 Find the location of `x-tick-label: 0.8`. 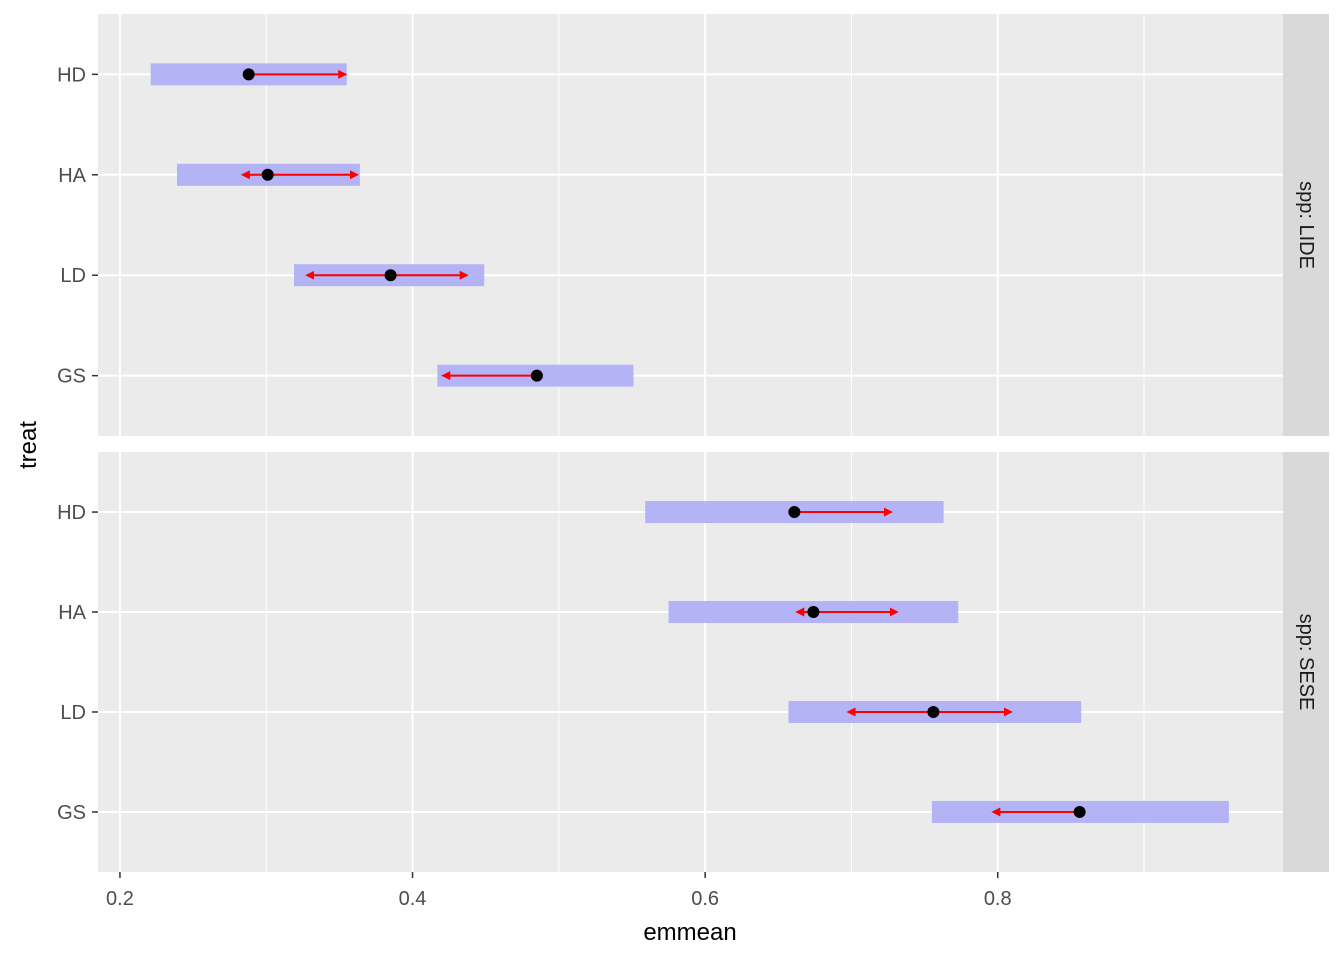

x-tick-label: 0.8 is located at coordinates (998, 899).